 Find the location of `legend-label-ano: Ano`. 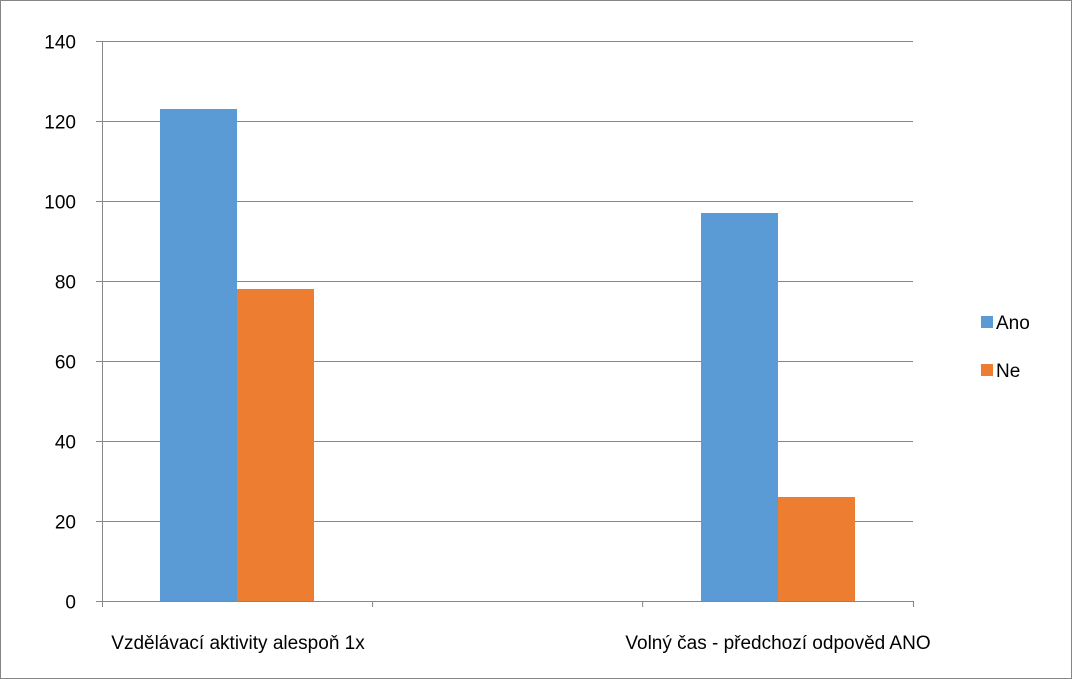

legend-label-ano: Ano is located at coordinates (1013, 323).